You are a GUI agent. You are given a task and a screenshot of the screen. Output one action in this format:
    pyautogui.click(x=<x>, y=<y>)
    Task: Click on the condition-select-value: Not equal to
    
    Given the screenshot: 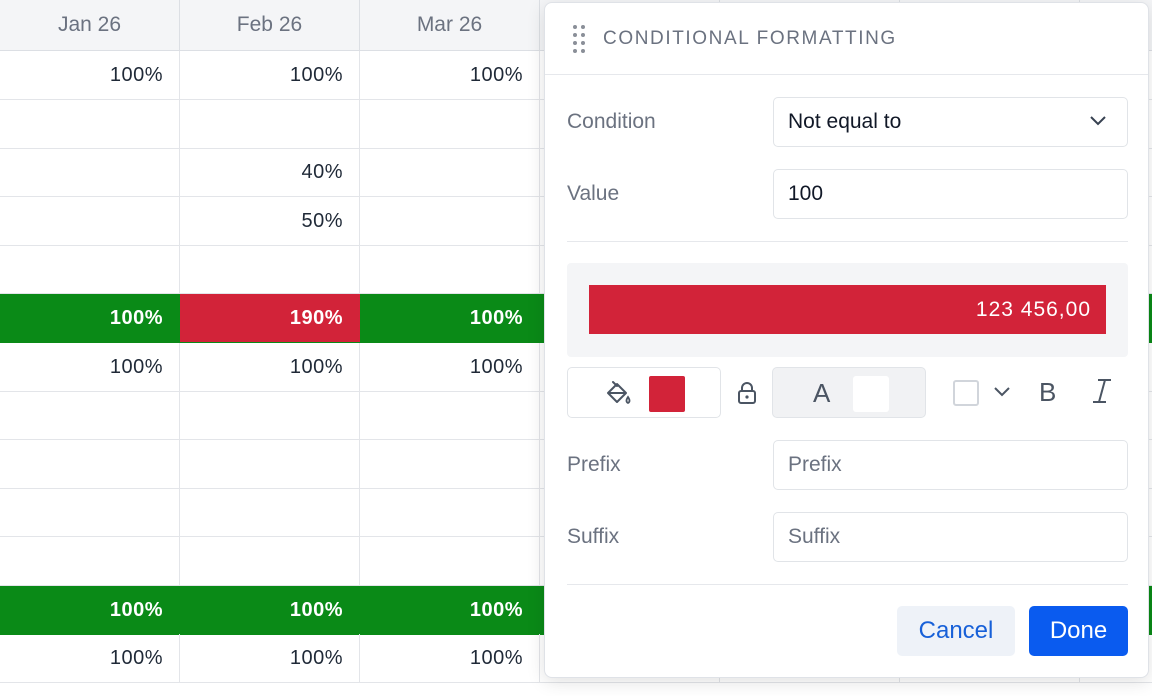 What is the action you would take?
    pyautogui.click(x=845, y=121)
    